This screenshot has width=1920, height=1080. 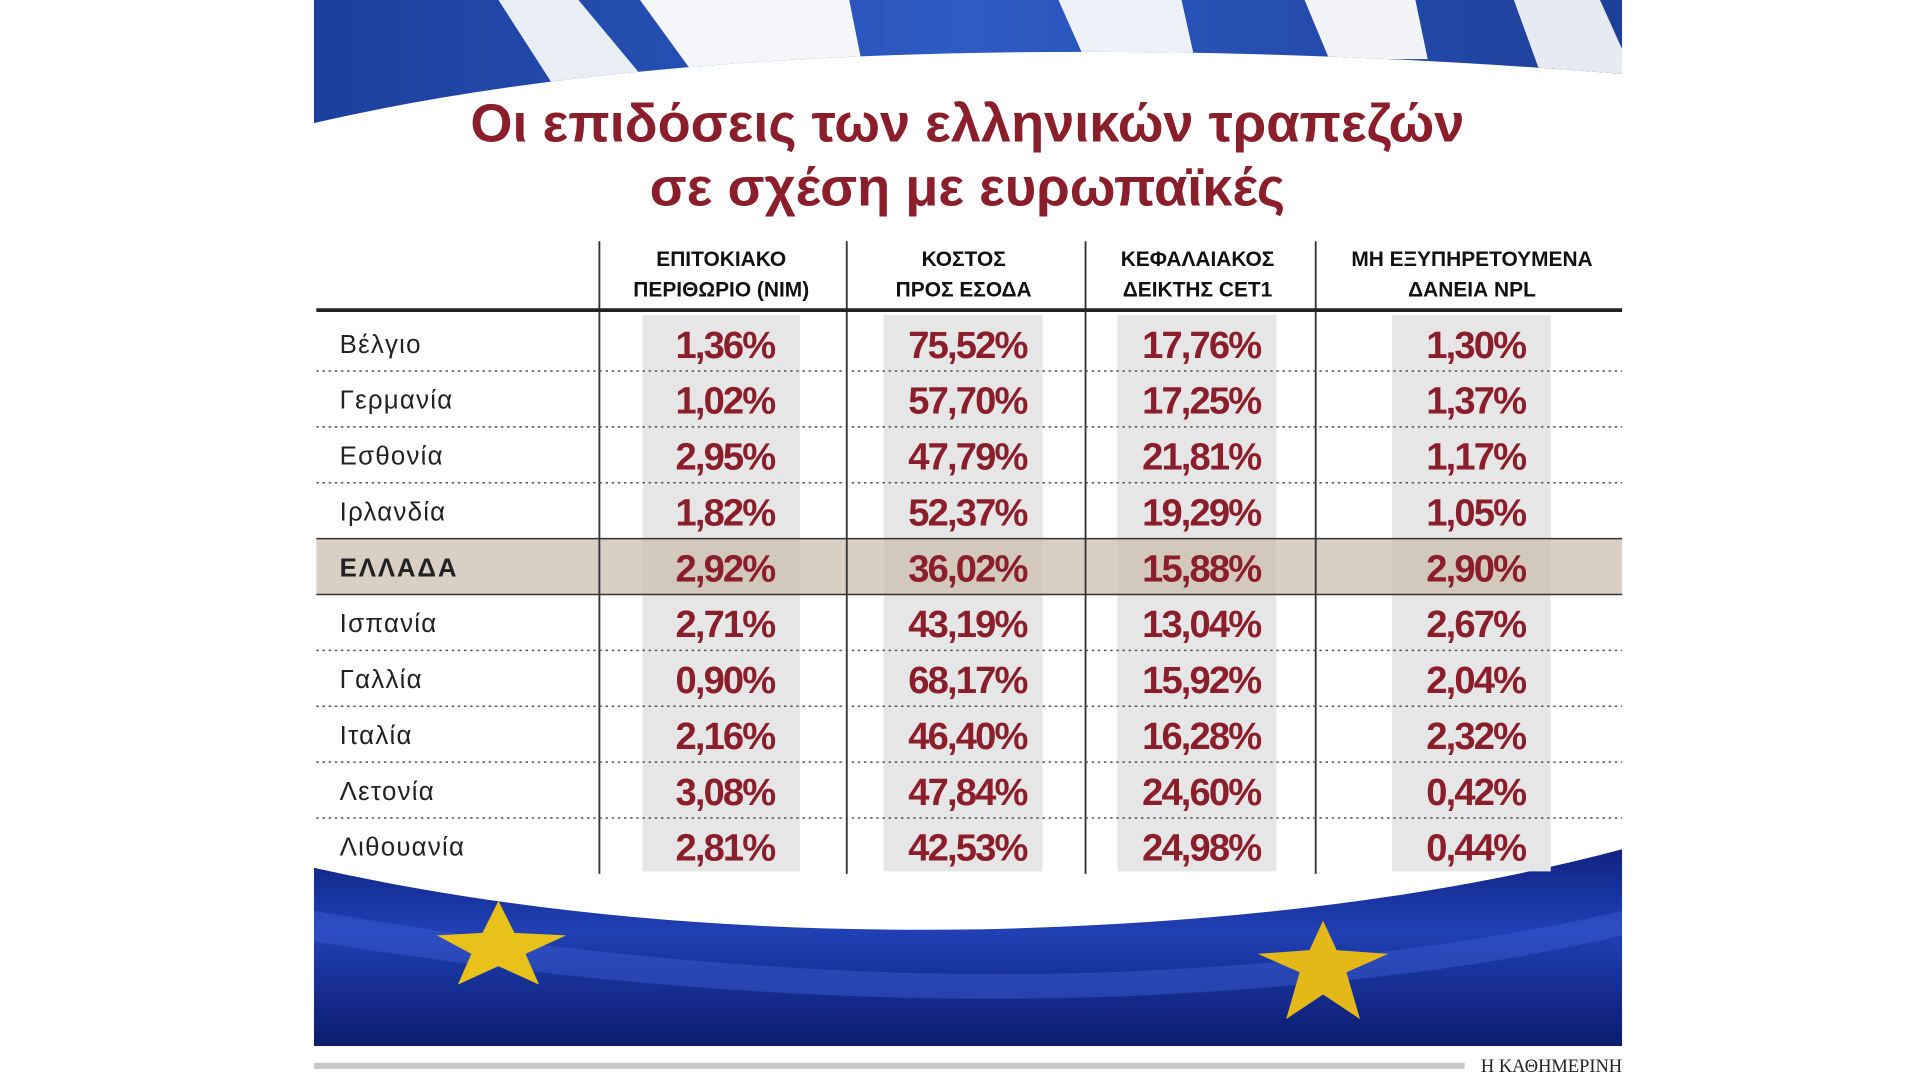 I want to click on cell-value: 2,71%, so click(x=725, y=624).